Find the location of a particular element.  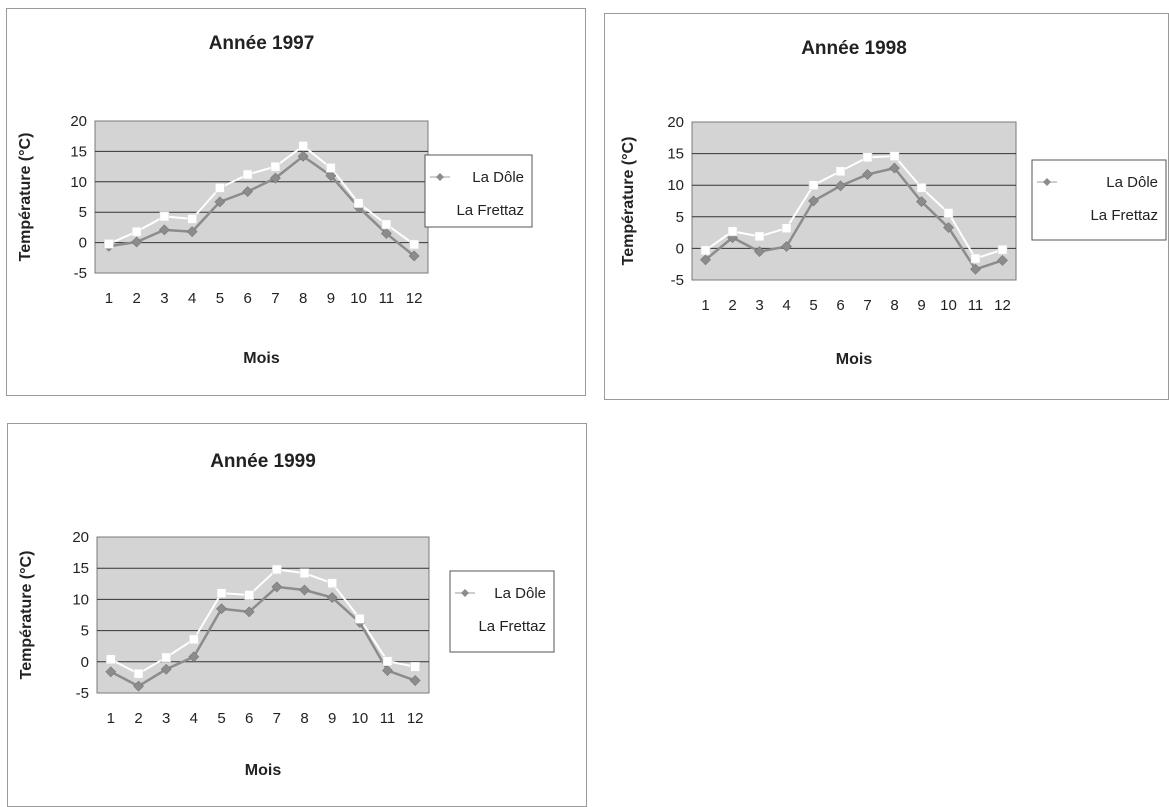

x-tick-label: 1 is located at coordinates (705, 305).